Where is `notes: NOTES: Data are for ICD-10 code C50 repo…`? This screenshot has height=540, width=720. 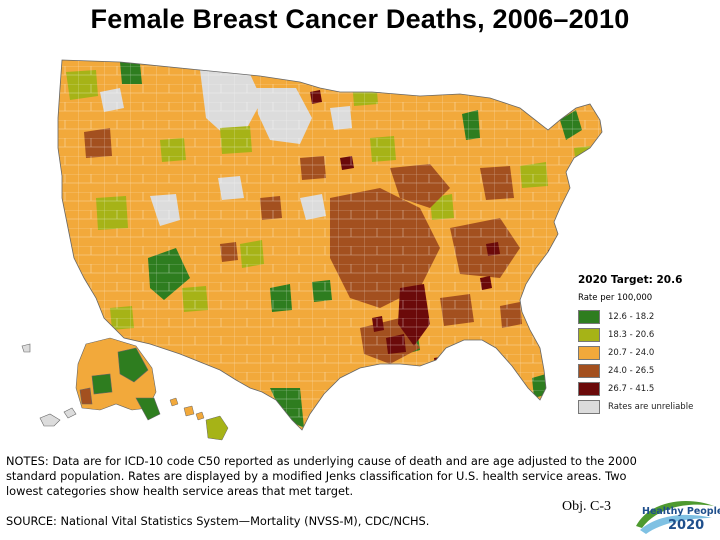
notes: NOTES: Data are for ICD-10 code C50 repo… is located at coordinates (356, 476).